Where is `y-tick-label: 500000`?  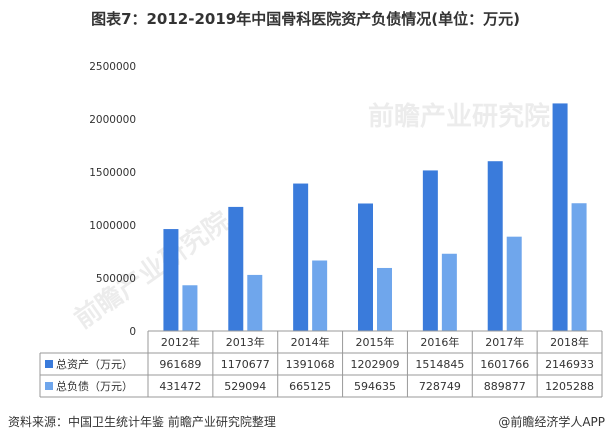
y-tick-label: 500000 is located at coordinates (116, 279).